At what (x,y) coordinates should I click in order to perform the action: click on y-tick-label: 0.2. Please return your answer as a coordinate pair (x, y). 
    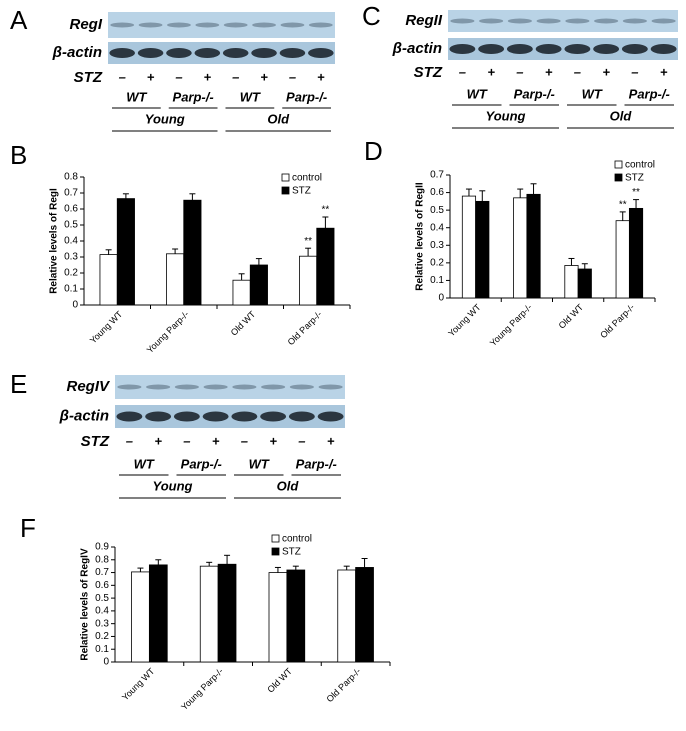
    Looking at the image, I should click on (71, 273).